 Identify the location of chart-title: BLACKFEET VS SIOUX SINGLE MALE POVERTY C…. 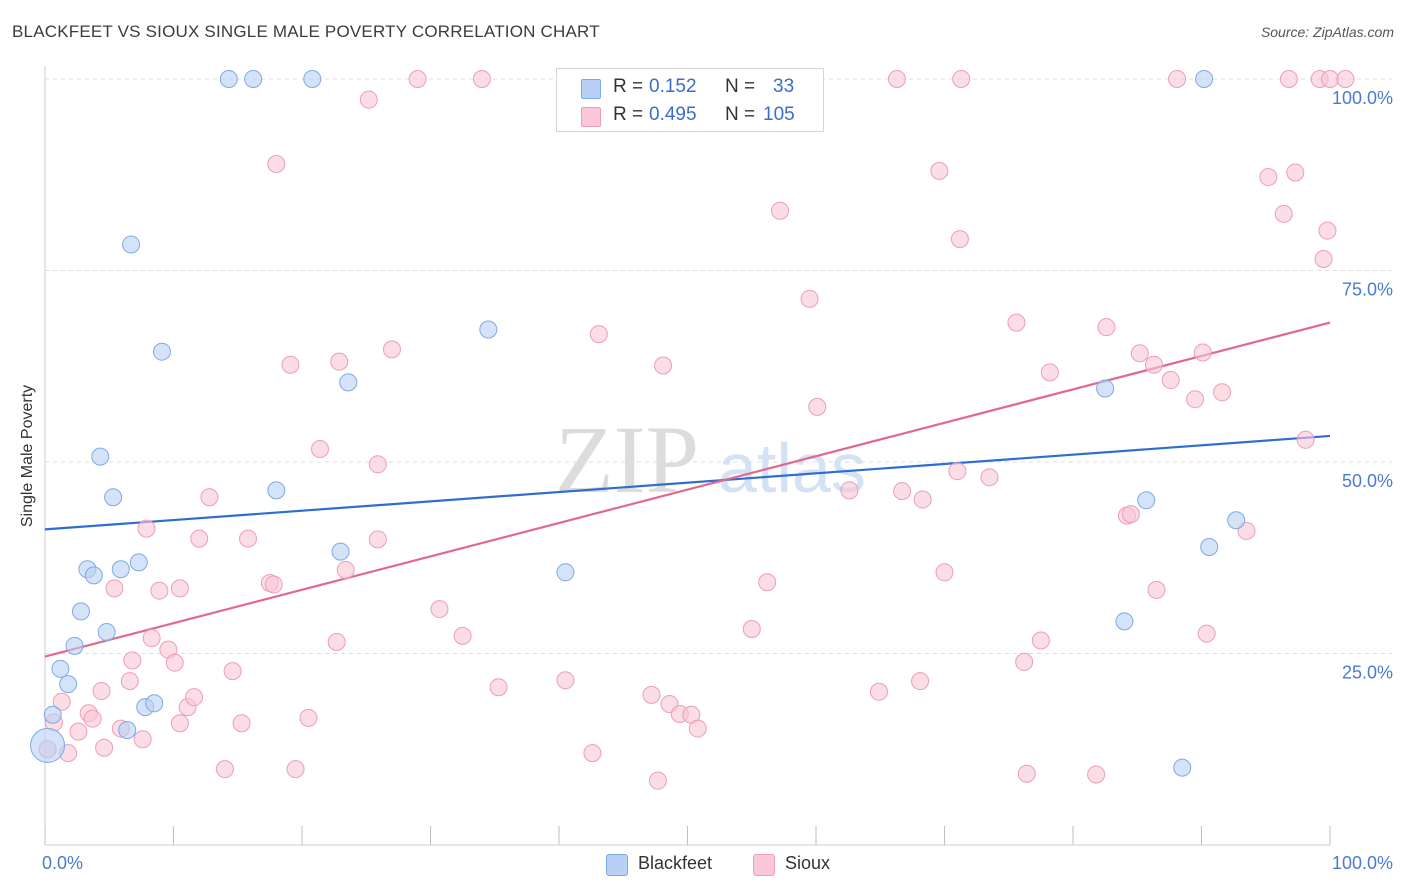
(306, 31).